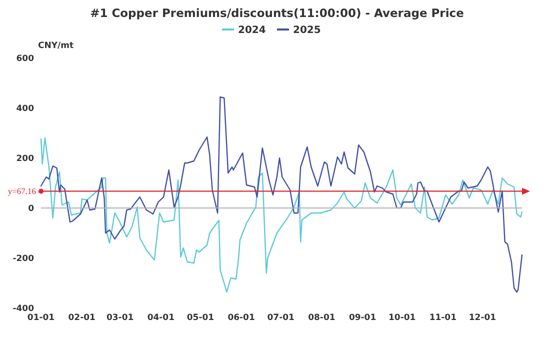 The image size is (554, 348). I want to click on x-tick-label: 01-01, so click(41, 318).